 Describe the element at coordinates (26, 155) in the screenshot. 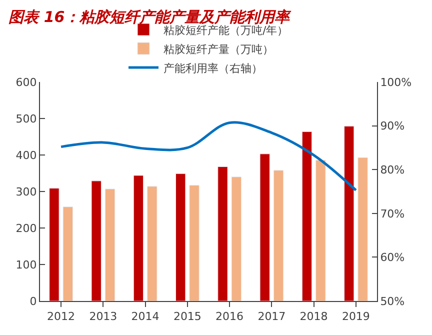

I see `y-tick-label: 400` at that location.